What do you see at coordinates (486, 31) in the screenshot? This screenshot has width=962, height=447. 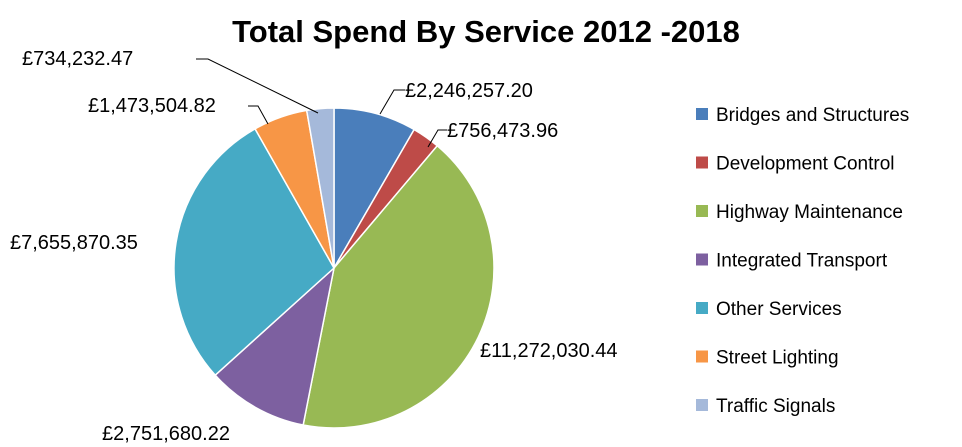 I see `chart-title: Total Spend By Service 2012 -2018` at bounding box center [486, 31].